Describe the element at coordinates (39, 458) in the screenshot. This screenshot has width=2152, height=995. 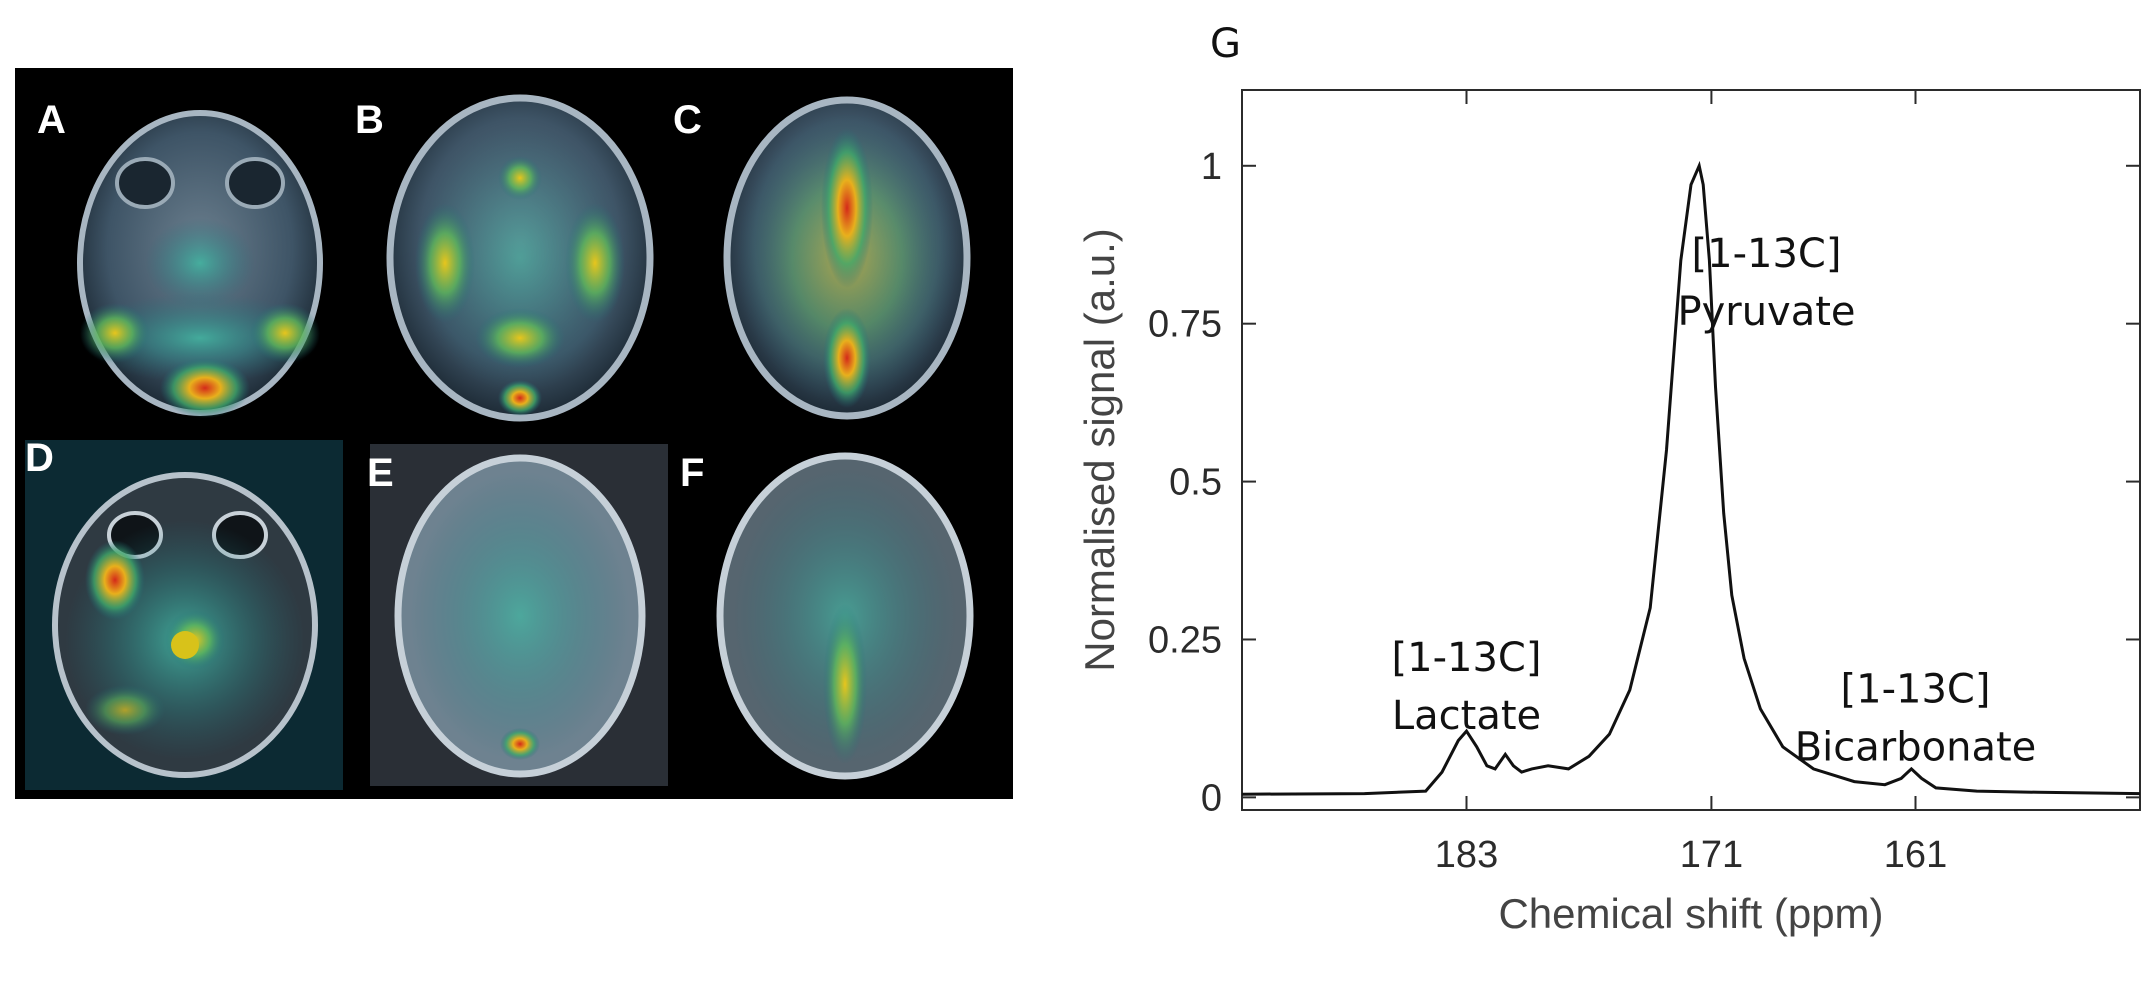
I see `panel-label-d: D` at that location.